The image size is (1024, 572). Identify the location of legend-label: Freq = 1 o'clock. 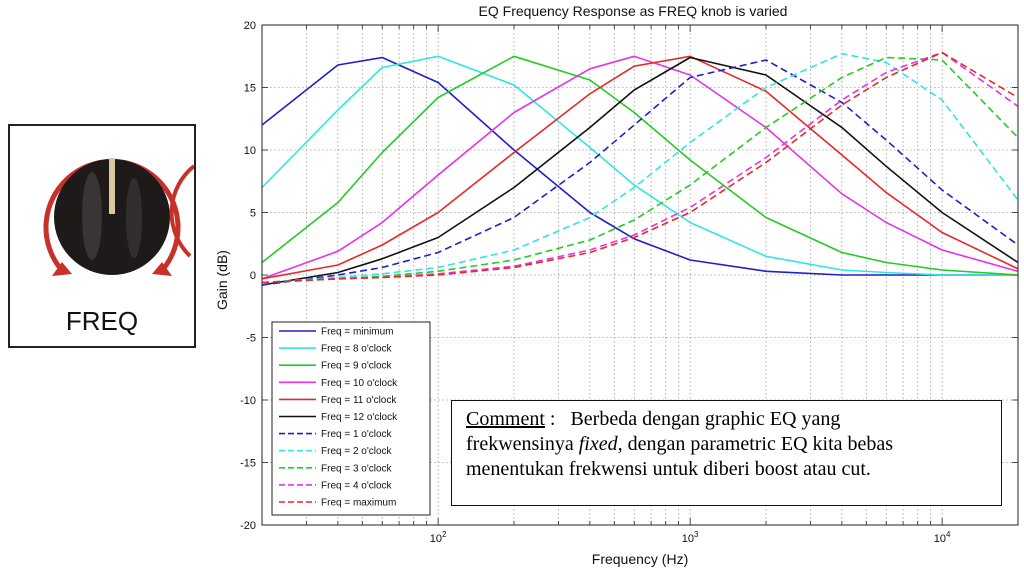
(357, 434).